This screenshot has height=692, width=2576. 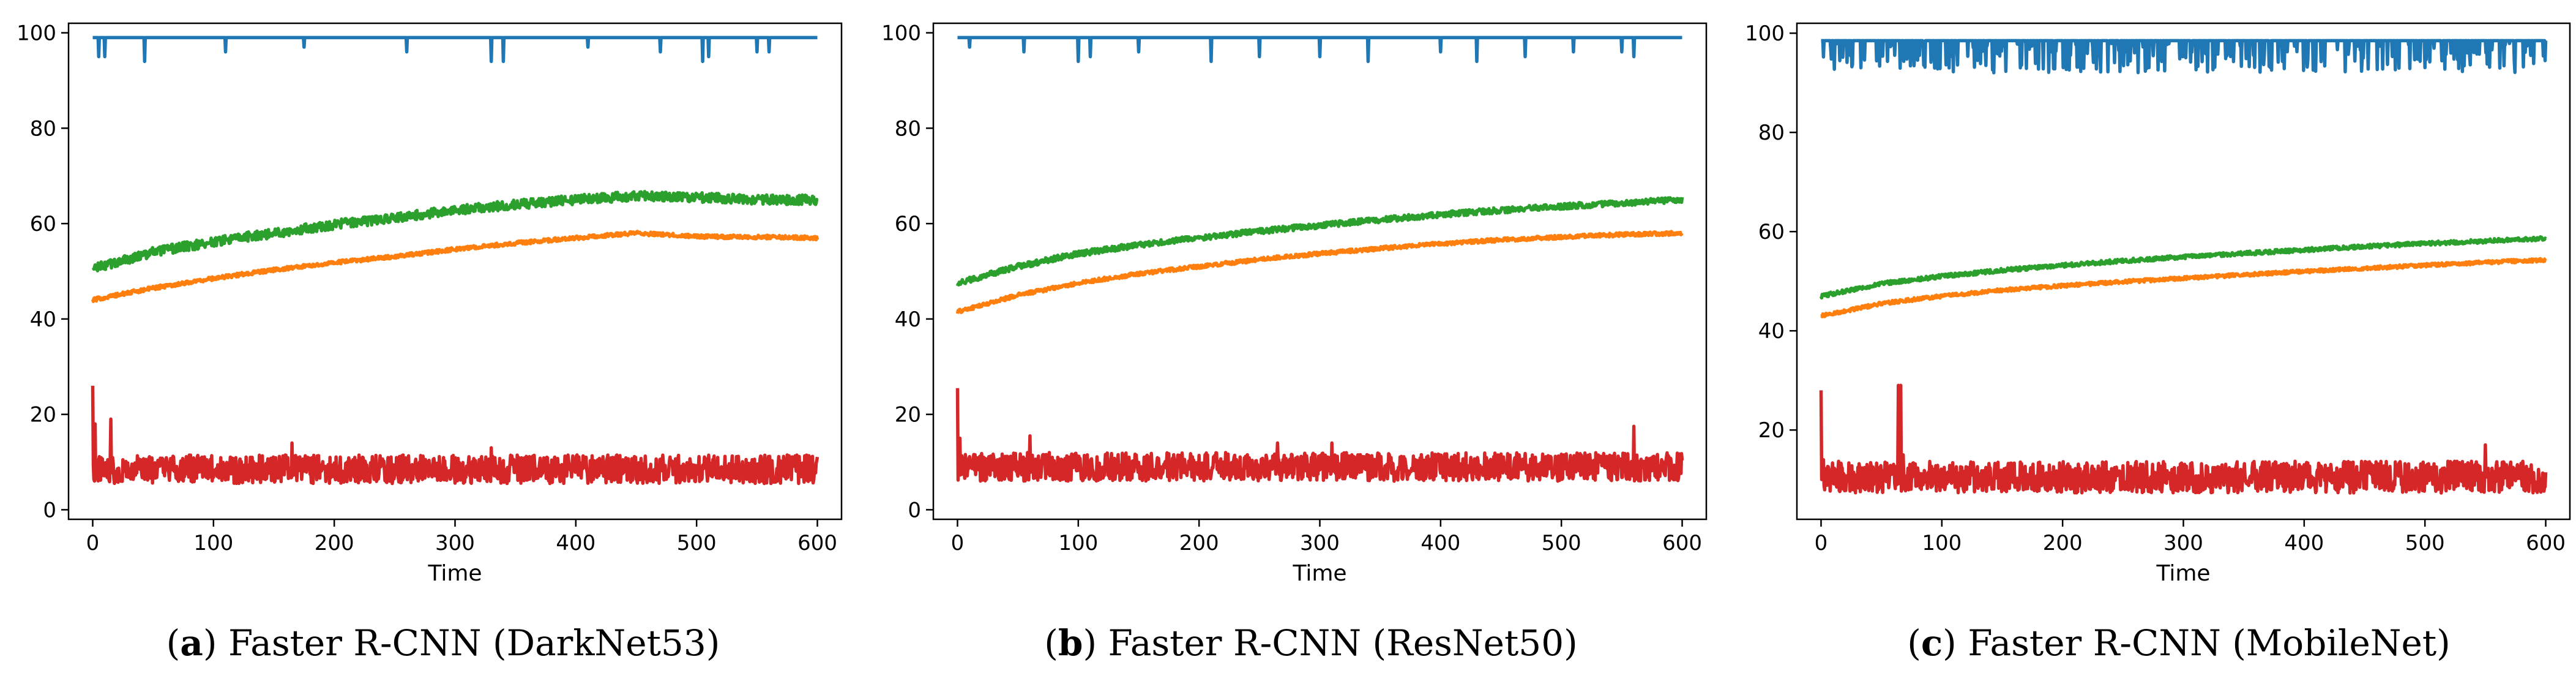 I want to click on caption-text: Faster R-CNN (ResNet50), so click(x=1343, y=643).